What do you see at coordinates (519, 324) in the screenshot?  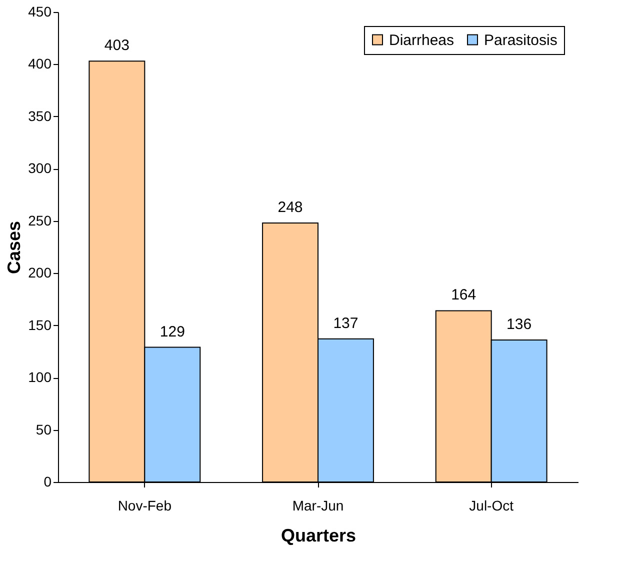 I see `data-label: 136` at bounding box center [519, 324].